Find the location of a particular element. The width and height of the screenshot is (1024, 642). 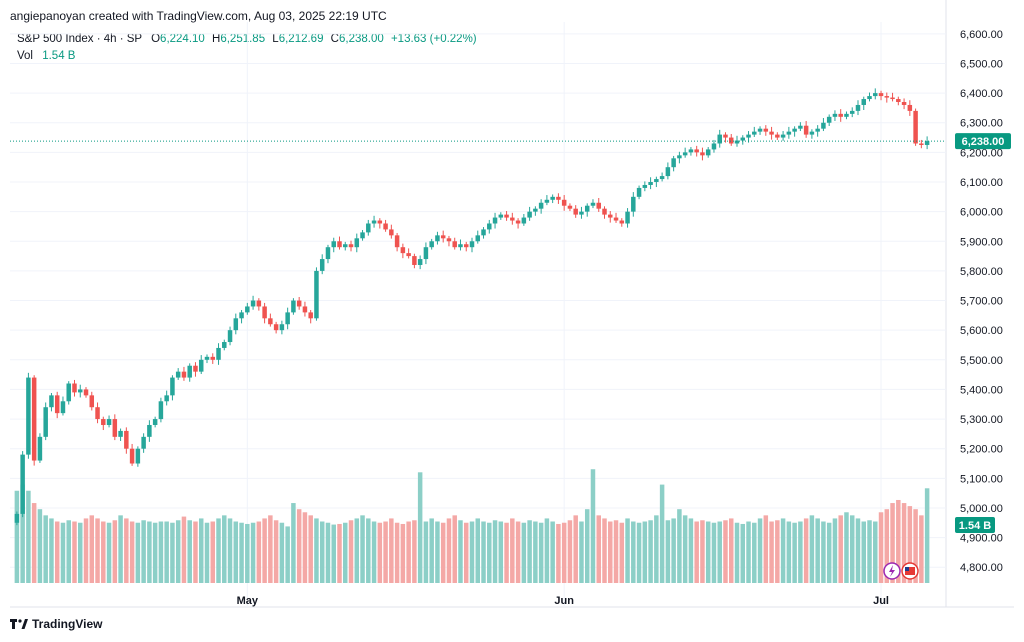

volume-badge-label: 1.54 B is located at coordinates (975, 526).